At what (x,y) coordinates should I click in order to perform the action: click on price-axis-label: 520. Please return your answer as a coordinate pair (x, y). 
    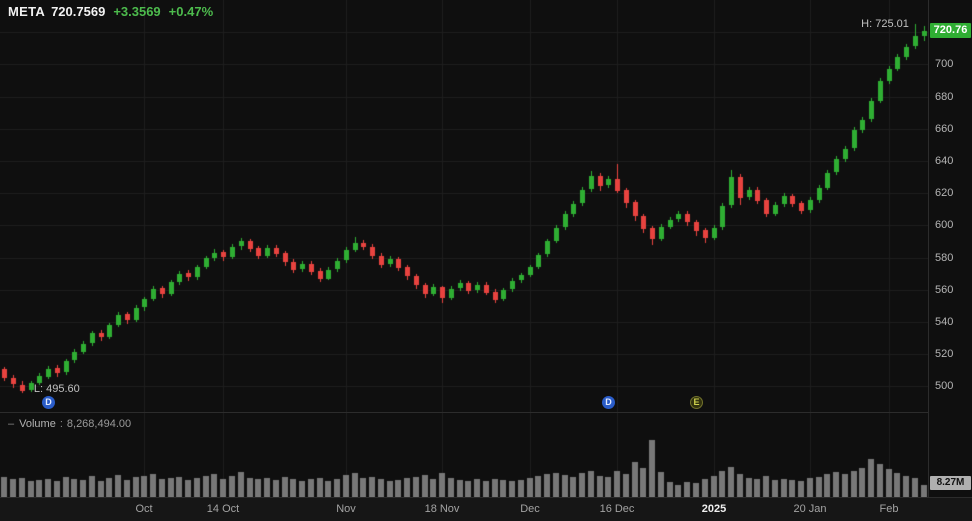
    Looking at the image, I should click on (944, 354).